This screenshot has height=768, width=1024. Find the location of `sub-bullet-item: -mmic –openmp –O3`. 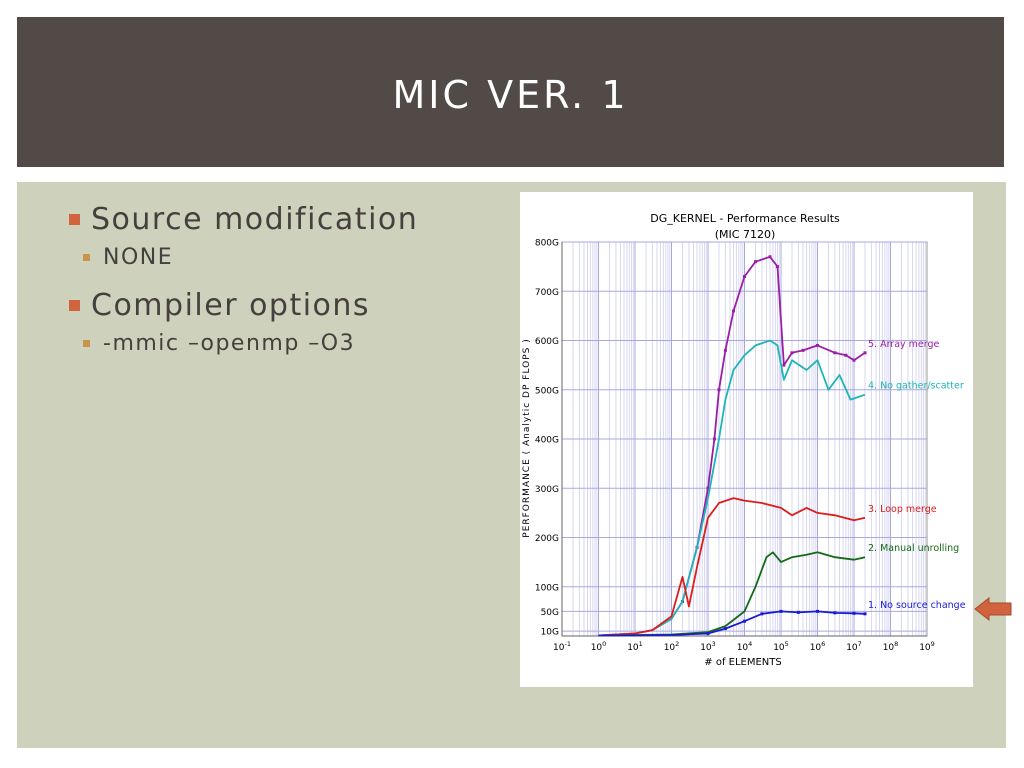

sub-bullet-item: -mmic –openmp –O3 is located at coordinates (243, 344).